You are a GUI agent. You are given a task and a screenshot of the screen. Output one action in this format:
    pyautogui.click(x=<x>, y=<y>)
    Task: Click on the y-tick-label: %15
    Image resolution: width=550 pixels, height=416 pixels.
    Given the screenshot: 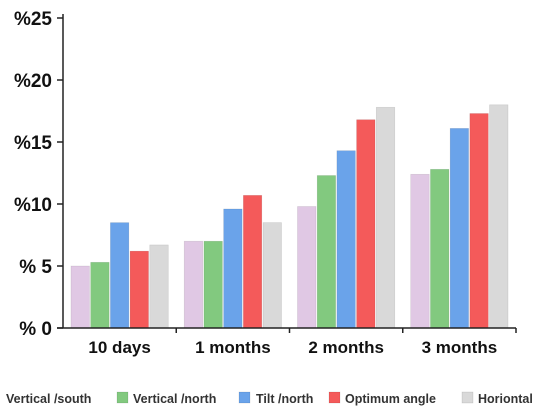 What is the action you would take?
    pyautogui.click(x=33, y=143)
    